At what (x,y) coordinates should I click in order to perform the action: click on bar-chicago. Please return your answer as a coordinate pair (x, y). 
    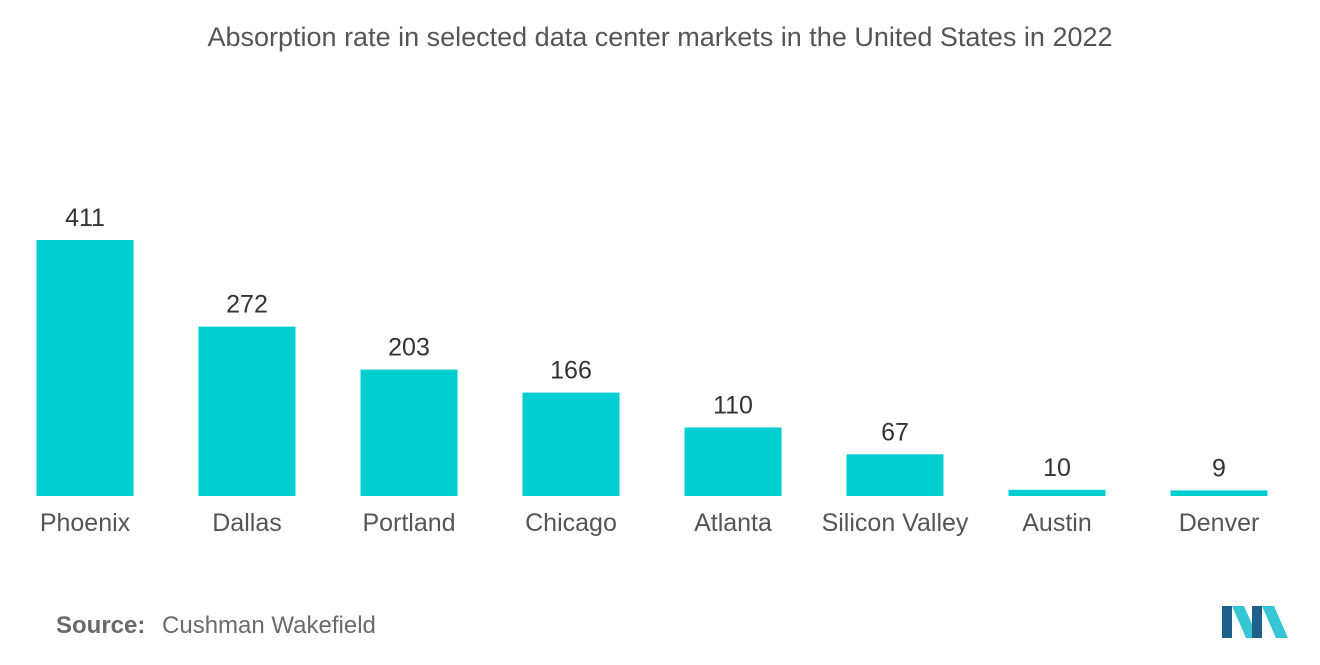
    Looking at the image, I should click on (571, 444).